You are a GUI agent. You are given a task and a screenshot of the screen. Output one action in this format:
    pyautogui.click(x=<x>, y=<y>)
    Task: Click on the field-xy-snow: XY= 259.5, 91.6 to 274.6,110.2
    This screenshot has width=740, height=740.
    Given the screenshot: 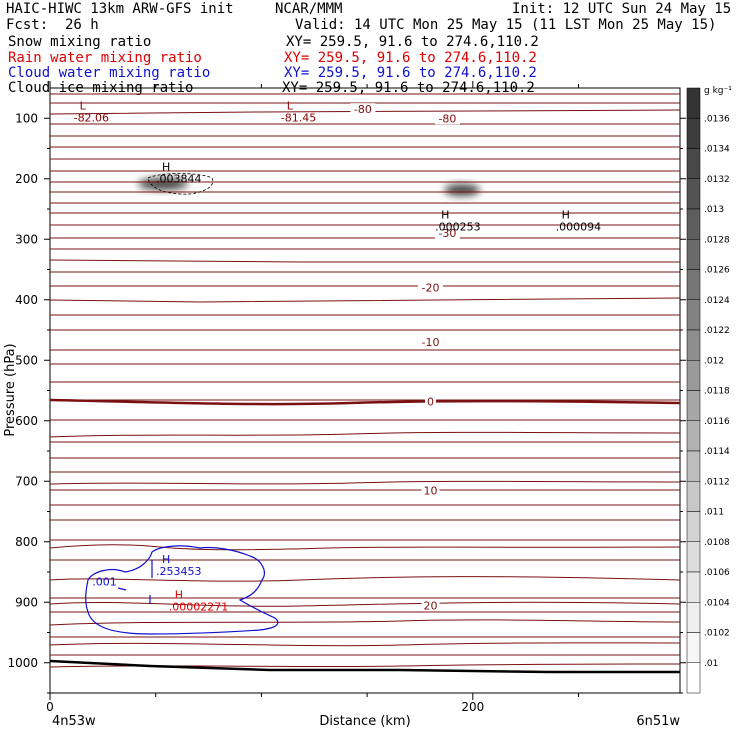 What is the action you would take?
    pyautogui.click(x=412, y=42)
    